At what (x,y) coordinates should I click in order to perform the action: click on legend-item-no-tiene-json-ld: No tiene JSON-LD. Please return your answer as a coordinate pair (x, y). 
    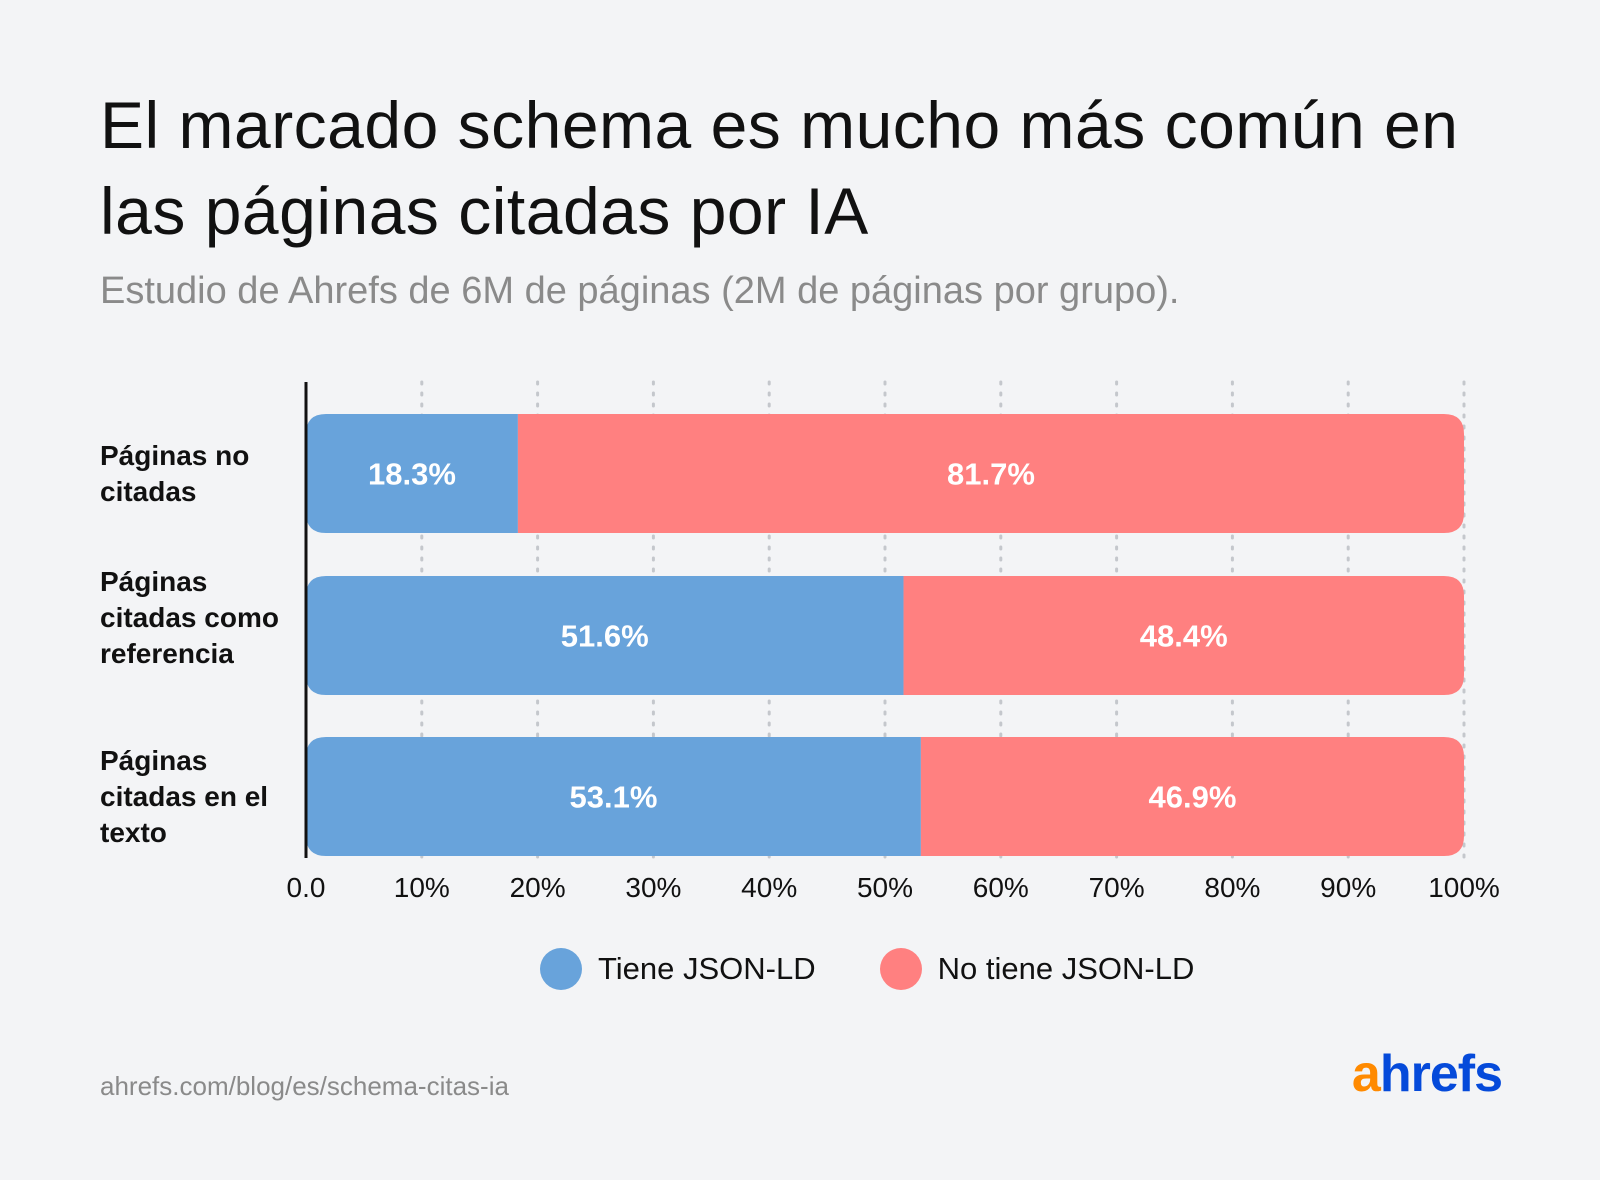
    Looking at the image, I should click on (1037, 969).